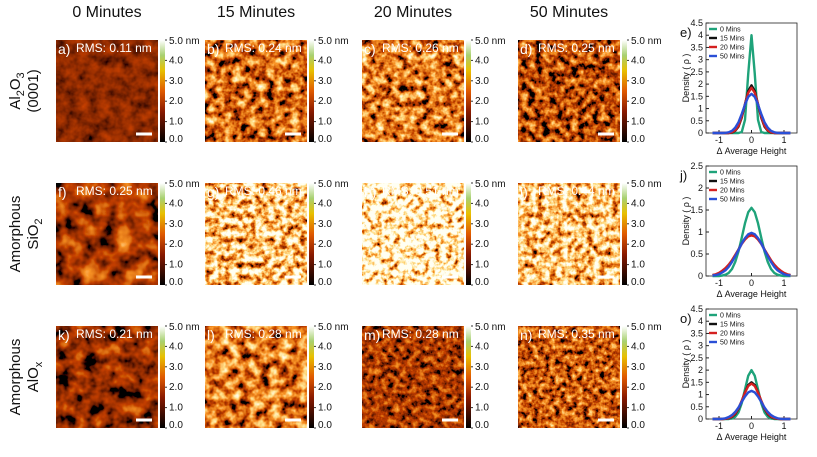  I want to click on panel-label: m), so click(372, 335).